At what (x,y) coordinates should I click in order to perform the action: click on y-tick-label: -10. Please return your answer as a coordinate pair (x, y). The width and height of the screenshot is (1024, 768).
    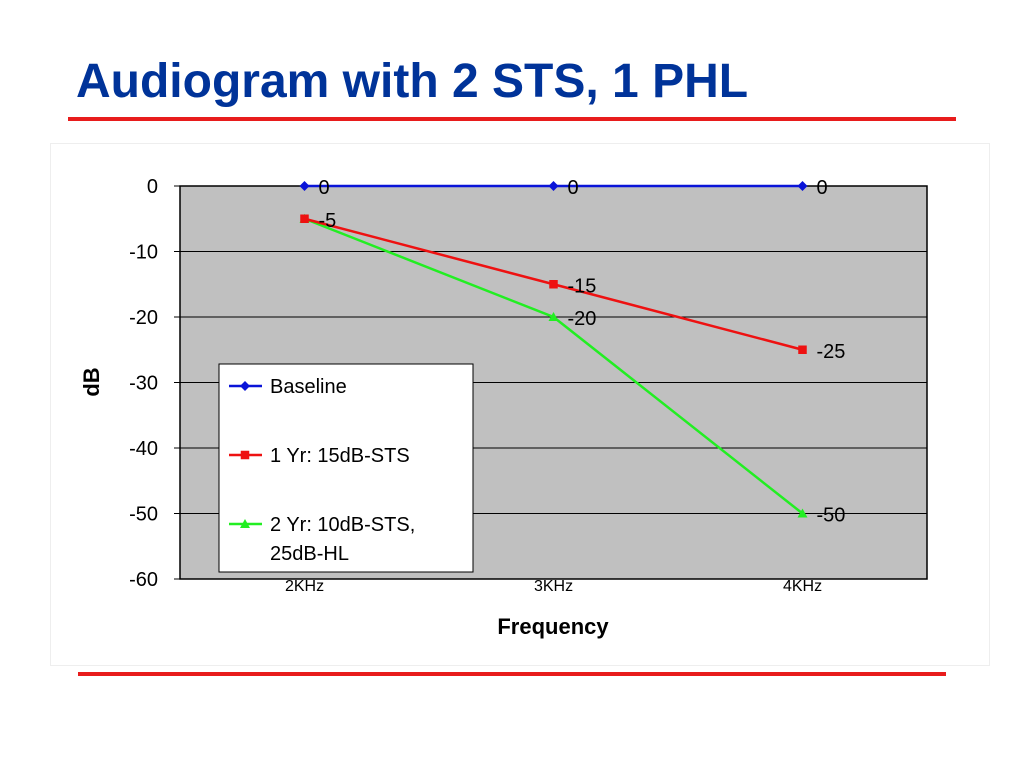
    Looking at the image, I should click on (143, 253).